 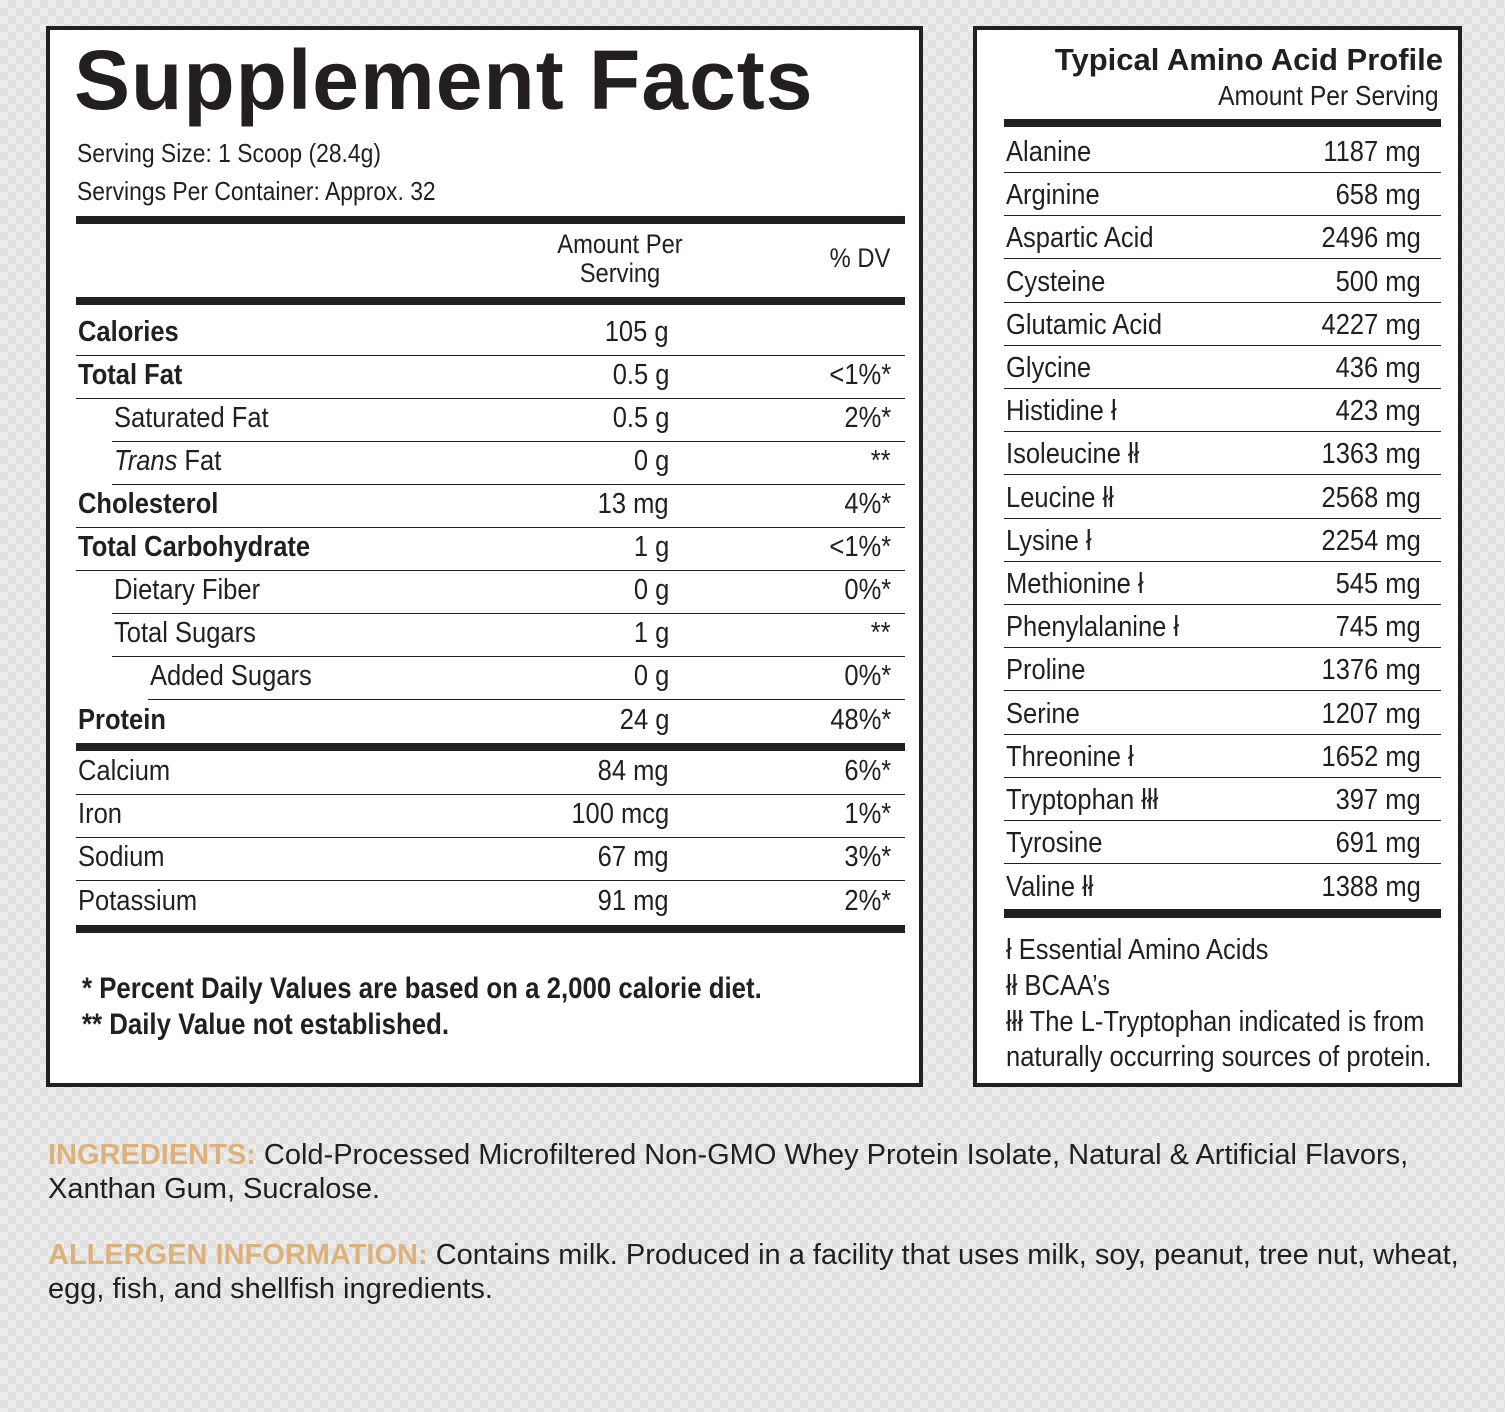 I want to click on amino-value: 691 mg, so click(x=1378, y=843).